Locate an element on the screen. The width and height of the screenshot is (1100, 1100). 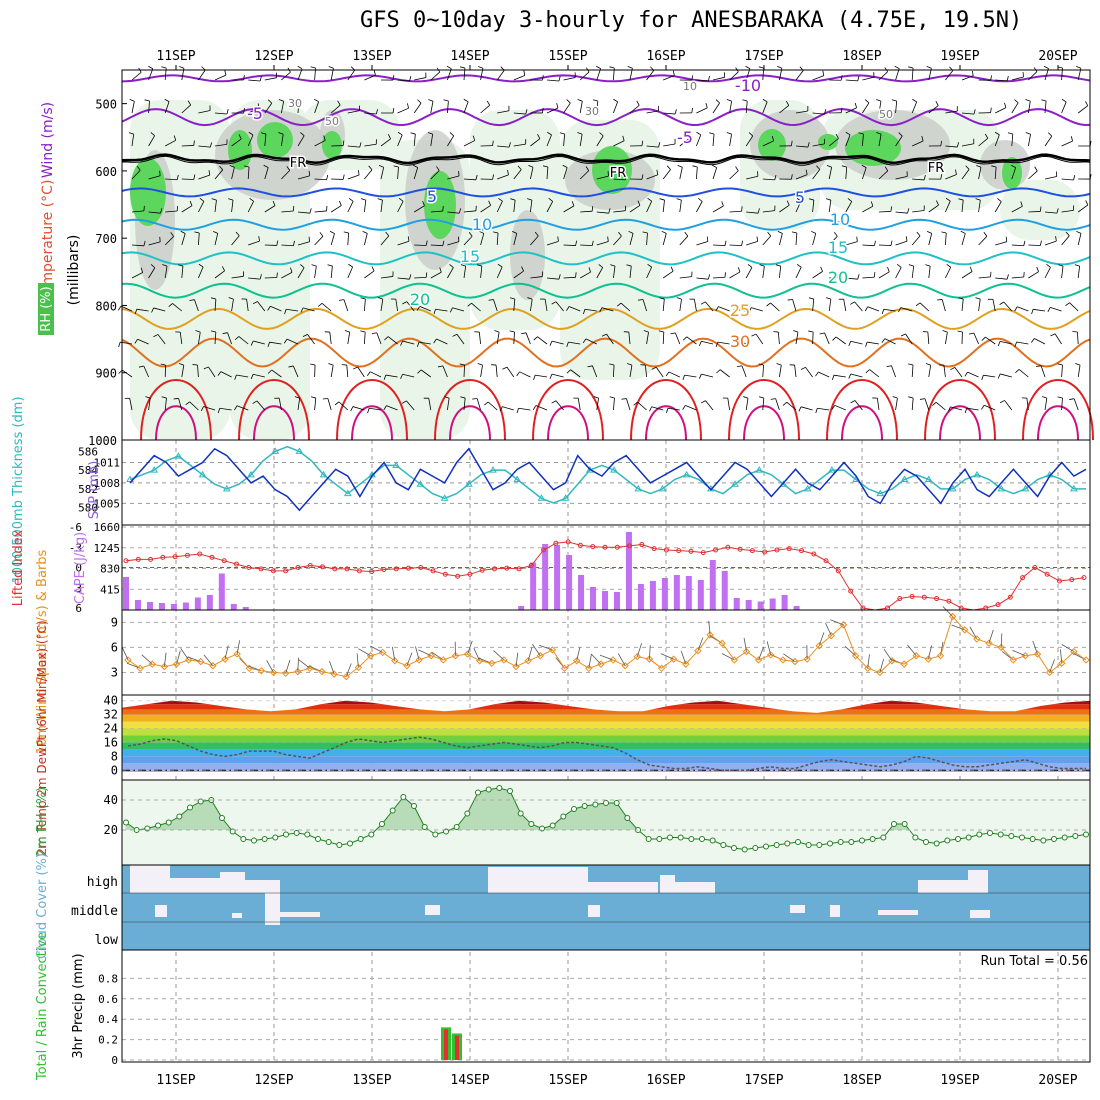
temp-band is located at coordinates (606, 707).